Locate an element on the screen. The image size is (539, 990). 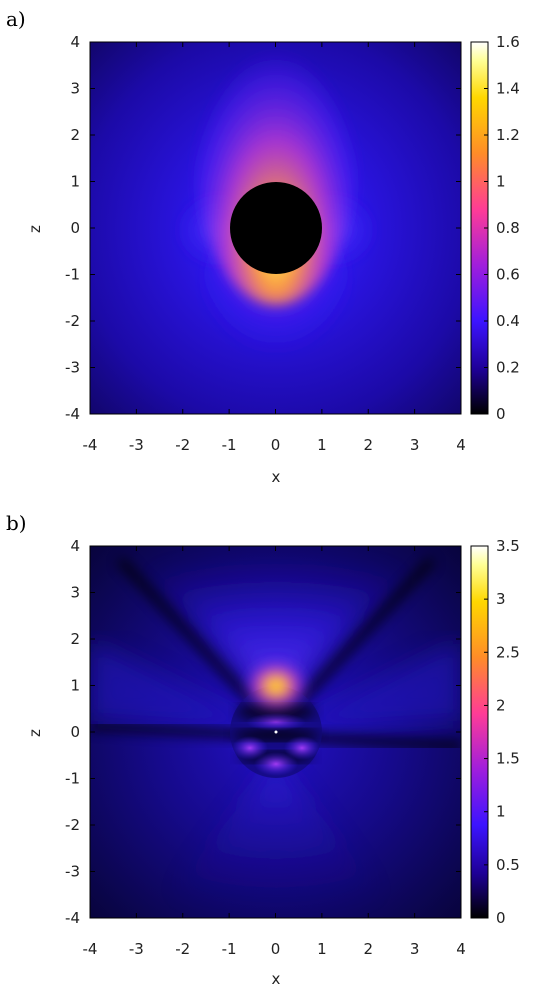
colorbar-tick-label: 1.6 is located at coordinates (508, 42).